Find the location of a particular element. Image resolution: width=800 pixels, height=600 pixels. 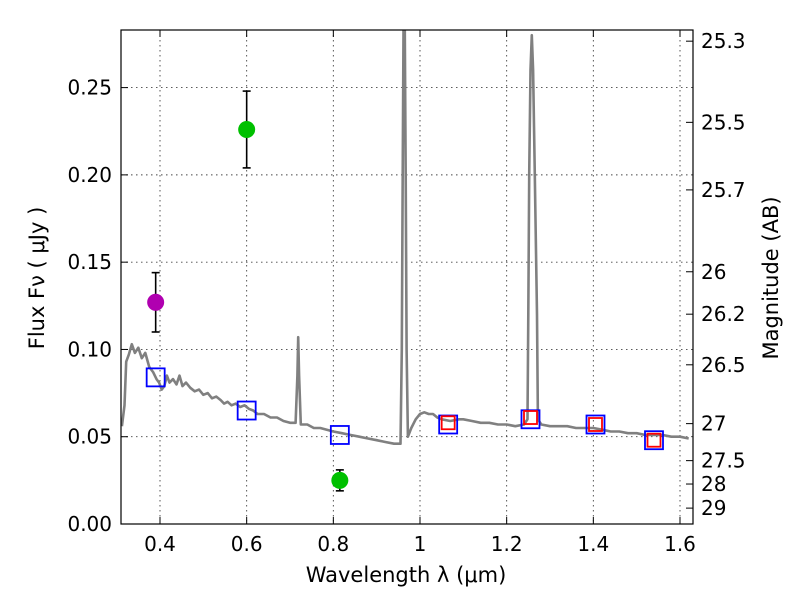

x-tick-label: 1 is located at coordinates (420, 544).